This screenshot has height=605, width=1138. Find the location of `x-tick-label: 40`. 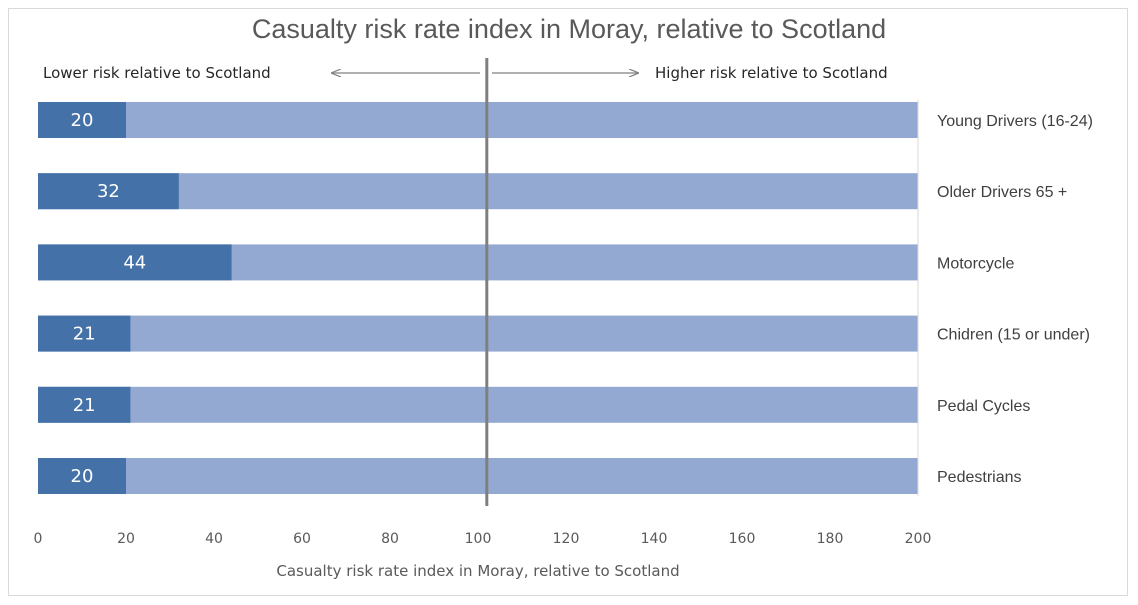

x-tick-label: 40 is located at coordinates (214, 539).